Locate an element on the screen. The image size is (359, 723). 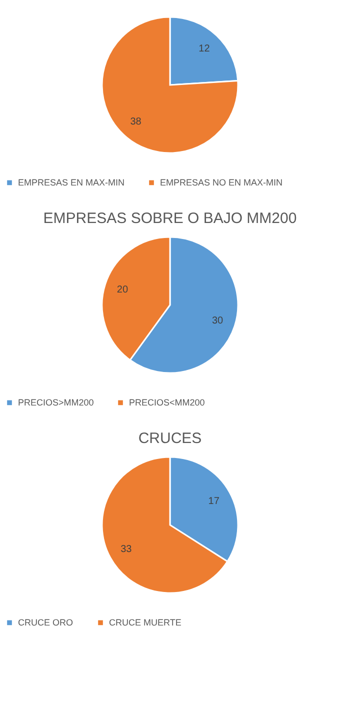
data-label: 38 is located at coordinates (136, 122).